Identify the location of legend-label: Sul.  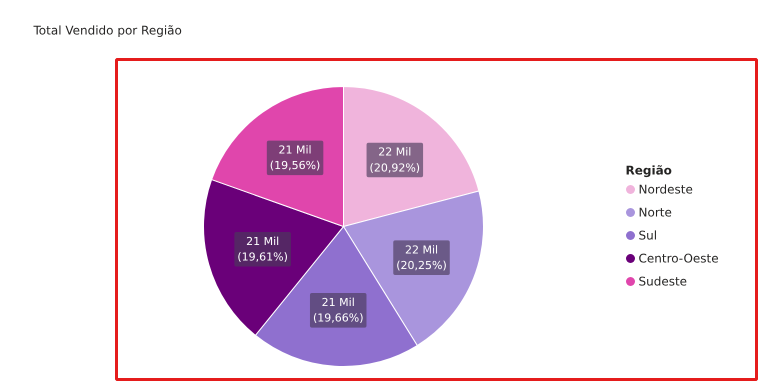
(648, 235).